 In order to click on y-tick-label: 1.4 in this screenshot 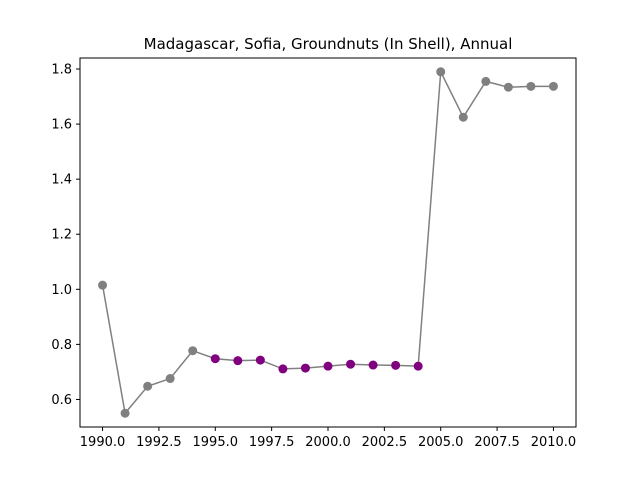, I will do `click(61, 180)`.